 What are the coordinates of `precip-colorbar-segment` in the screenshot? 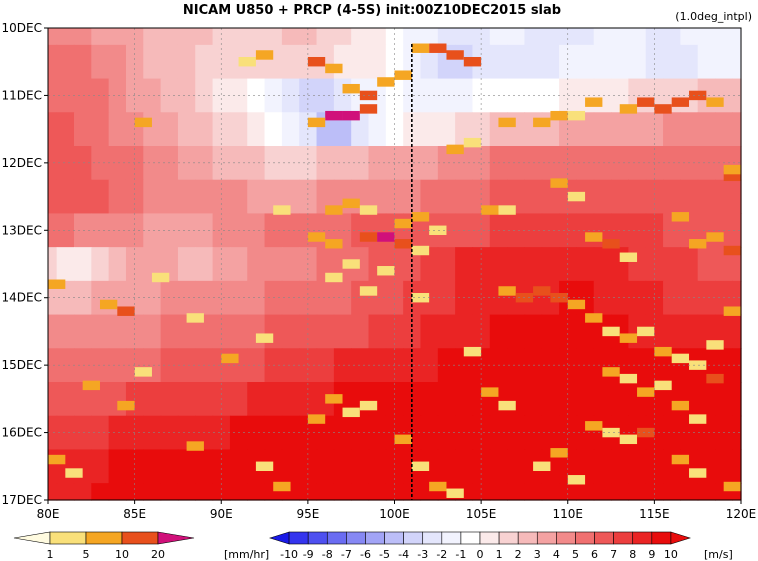 It's located at (32, 538).